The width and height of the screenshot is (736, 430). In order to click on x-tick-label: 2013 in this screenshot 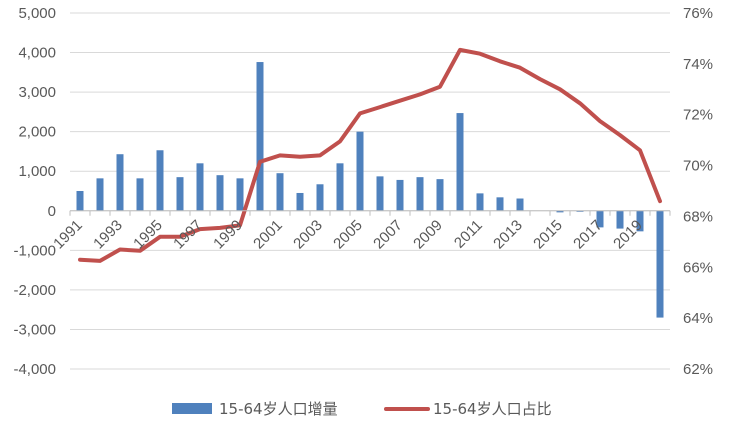, I will do `click(508, 235)`.